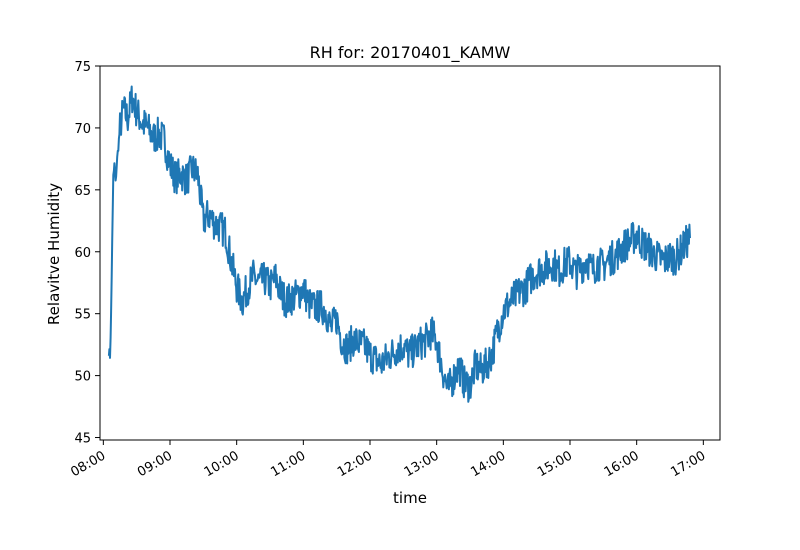  Describe the element at coordinates (410, 498) in the screenshot. I see `x-axis-label: time` at that location.